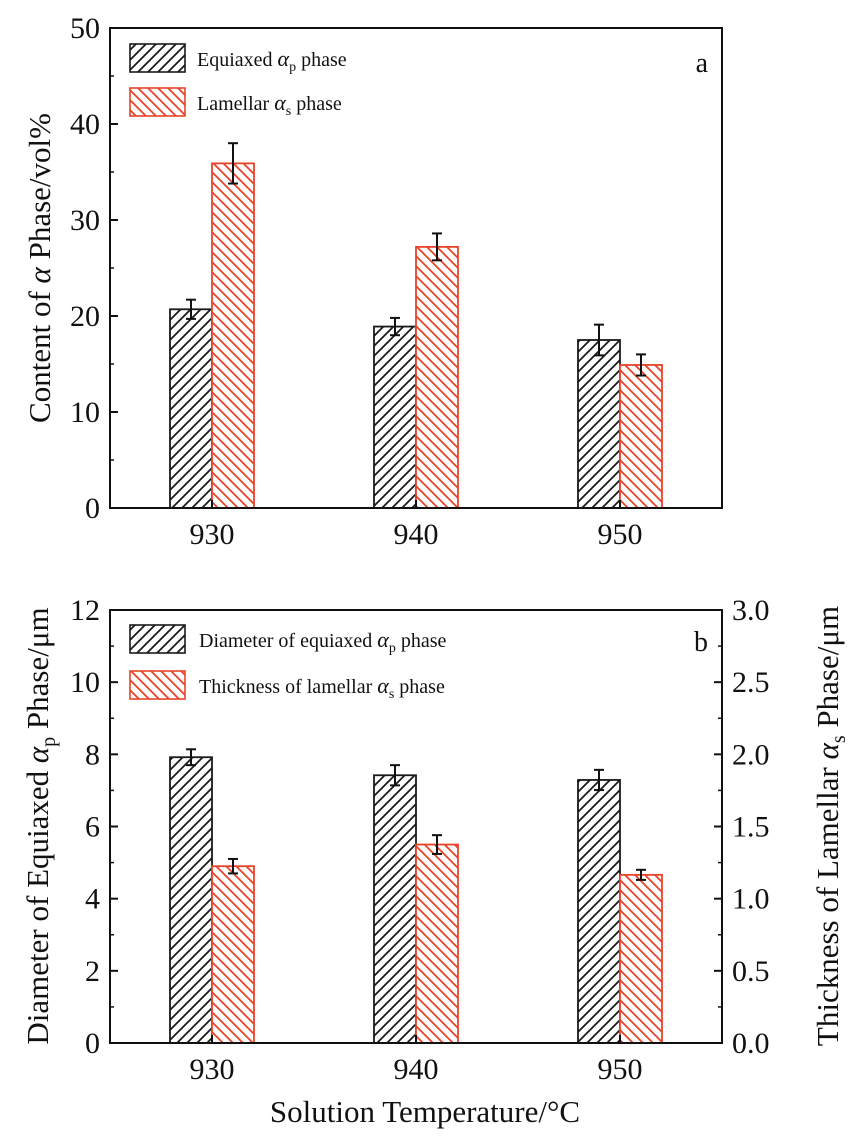 Image resolution: width=867 pixels, height=1137 pixels. I want to click on panel-b-ytick-label: 8, so click(92, 754).